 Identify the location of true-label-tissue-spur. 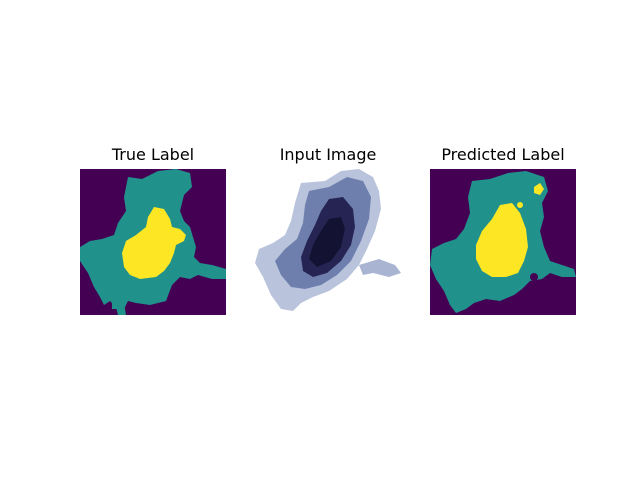
(119, 308).